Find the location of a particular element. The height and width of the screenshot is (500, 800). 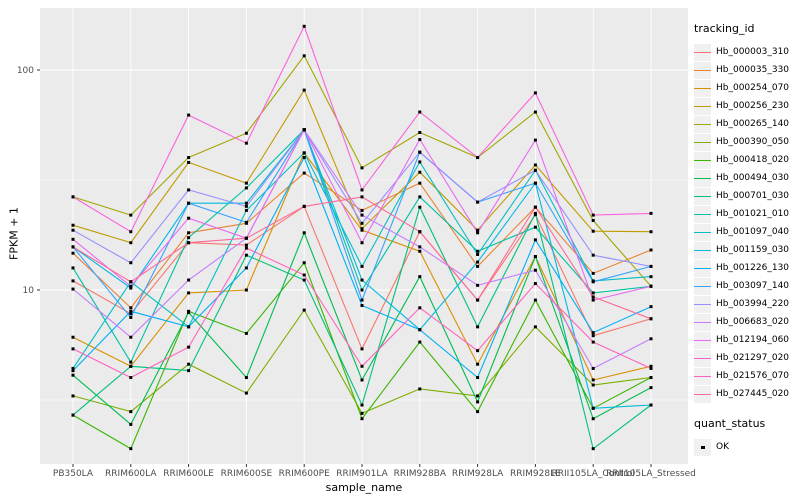

legend-item-Hb_000390_050: Hb_000390_050 is located at coordinates (746, 142).